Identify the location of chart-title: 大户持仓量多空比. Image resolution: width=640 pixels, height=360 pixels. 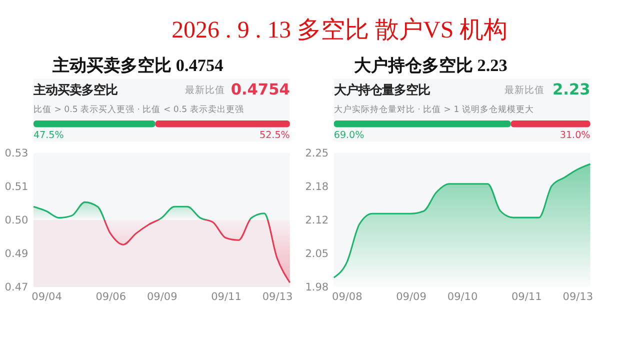
(382, 89).